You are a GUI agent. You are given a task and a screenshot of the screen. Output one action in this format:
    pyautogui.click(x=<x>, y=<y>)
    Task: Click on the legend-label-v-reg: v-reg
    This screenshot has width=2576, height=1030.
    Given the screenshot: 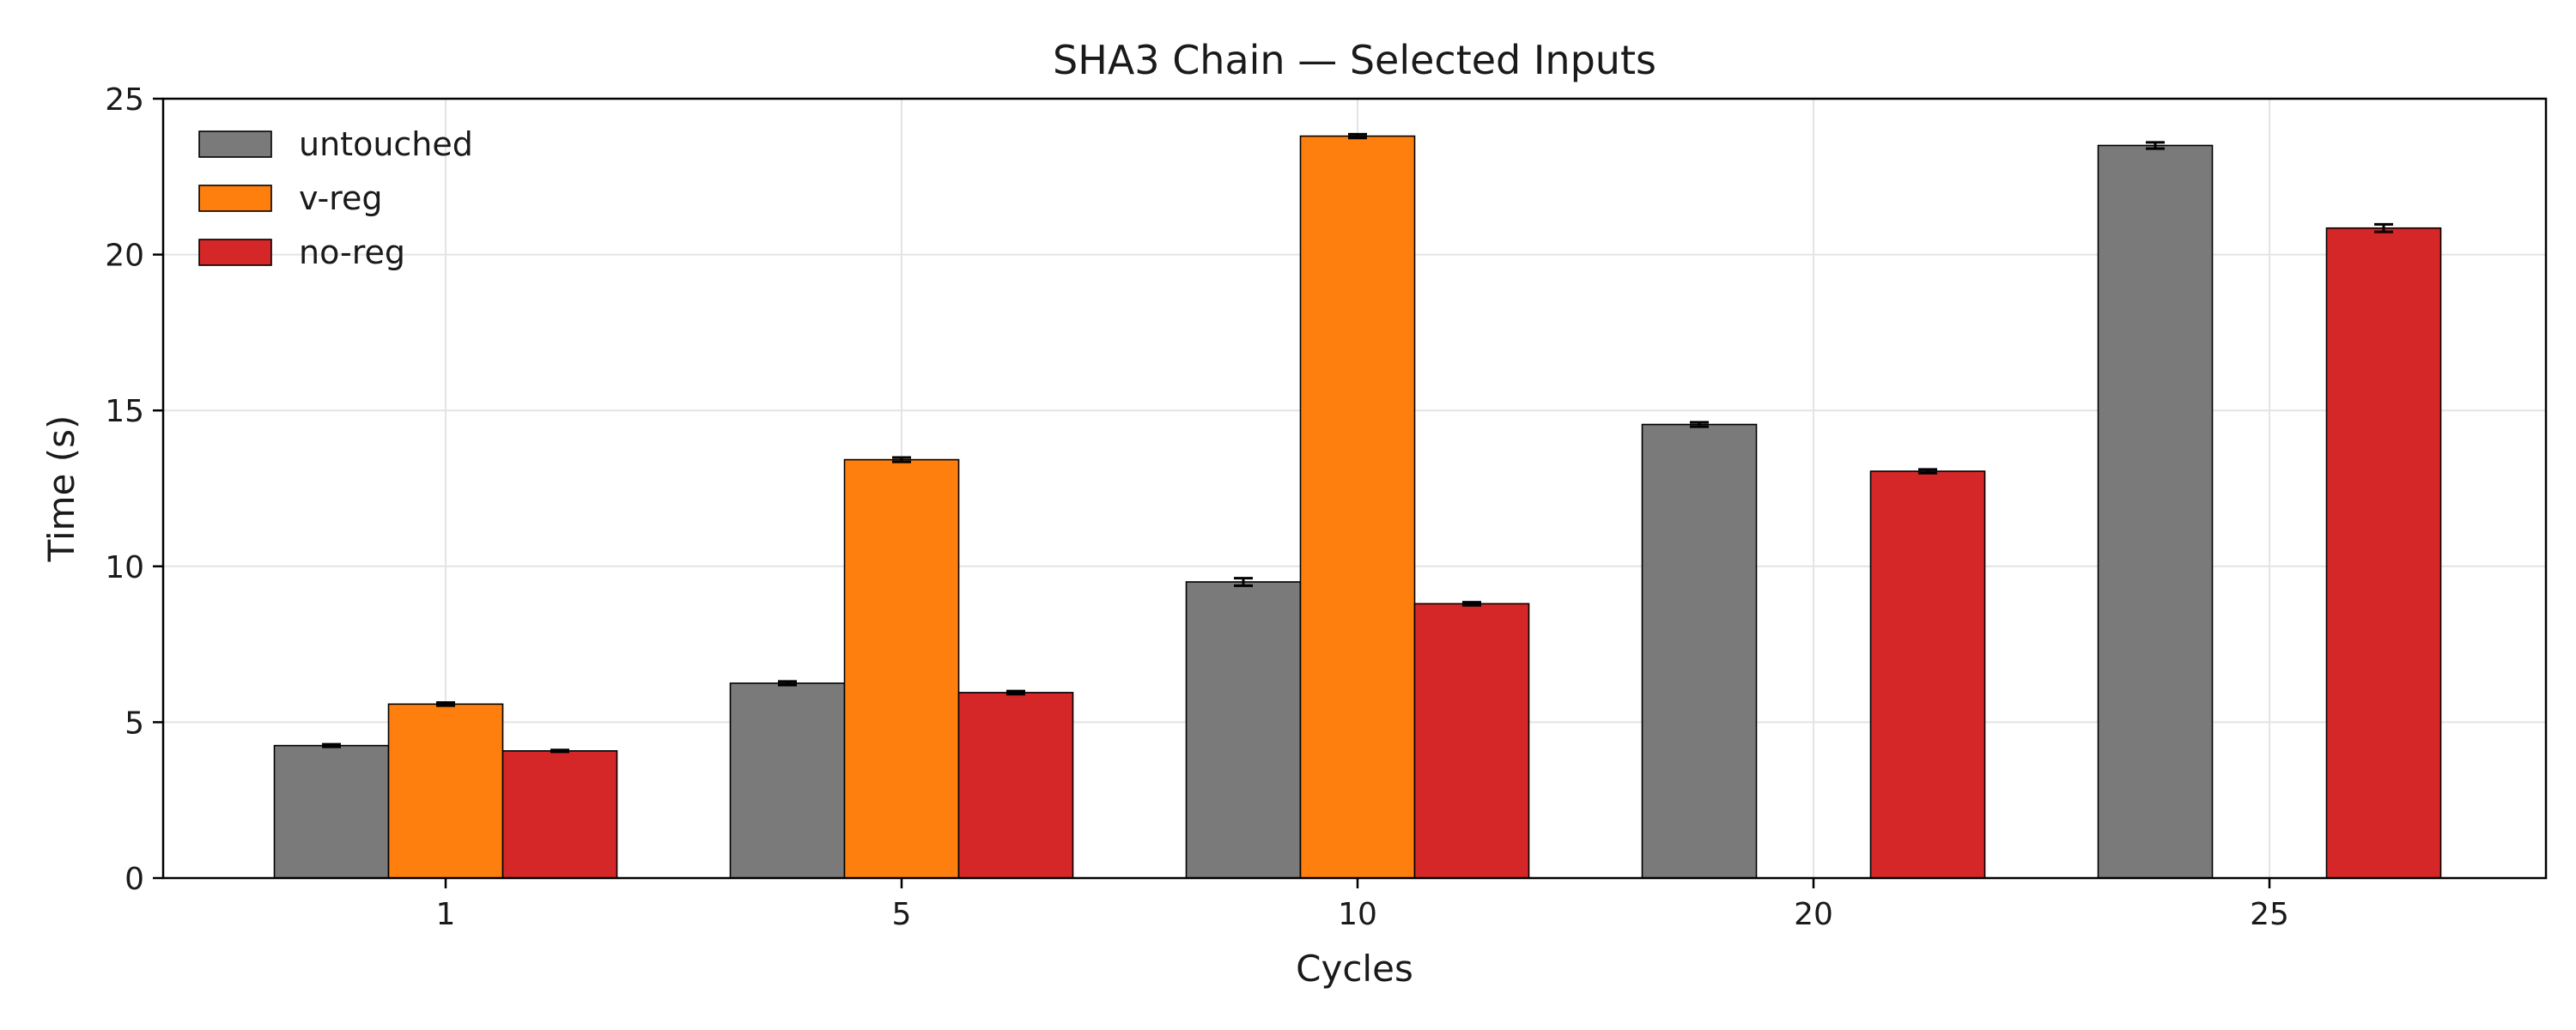 What is the action you would take?
    pyautogui.click(x=340, y=198)
    